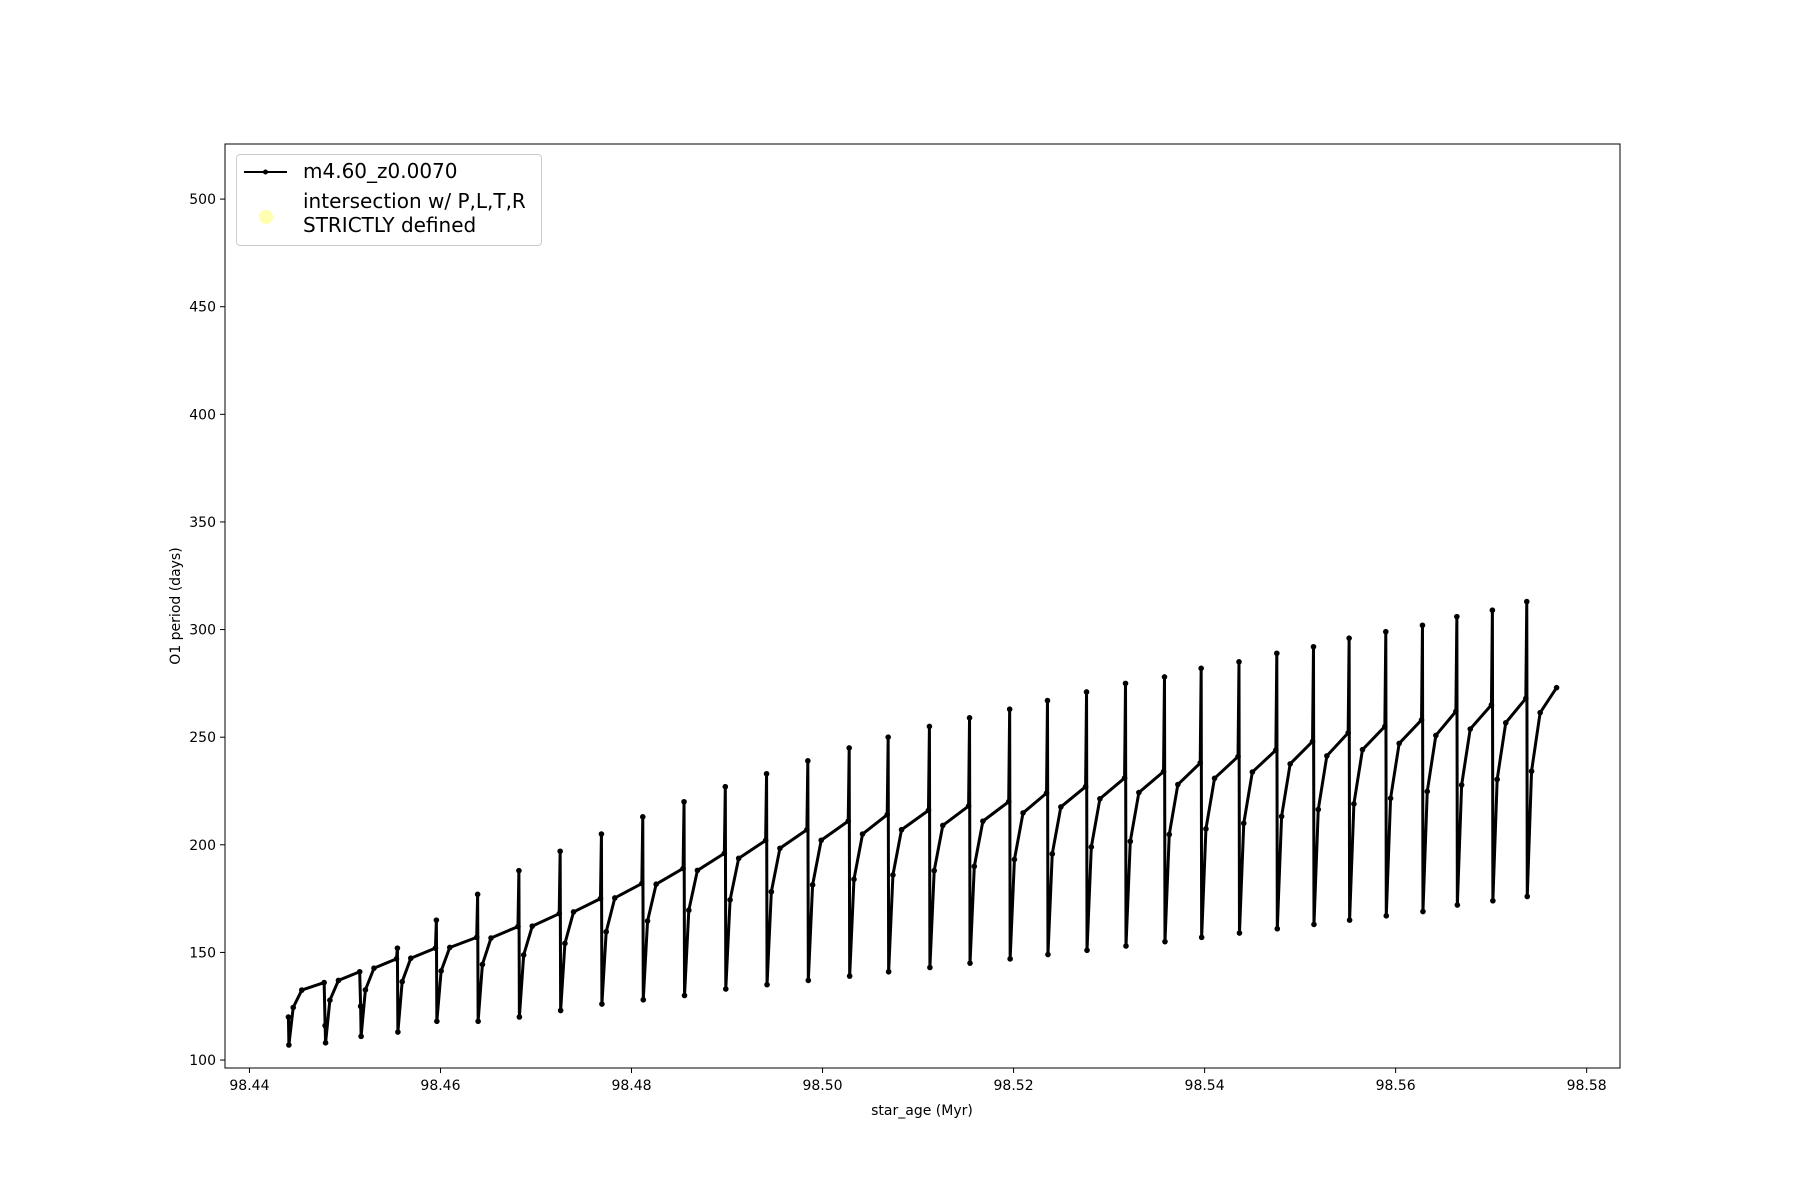  What do you see at coordinates (202, 415) in the screenshot?
I see `y-tick-label: 400` at bounding box center [202, 415].